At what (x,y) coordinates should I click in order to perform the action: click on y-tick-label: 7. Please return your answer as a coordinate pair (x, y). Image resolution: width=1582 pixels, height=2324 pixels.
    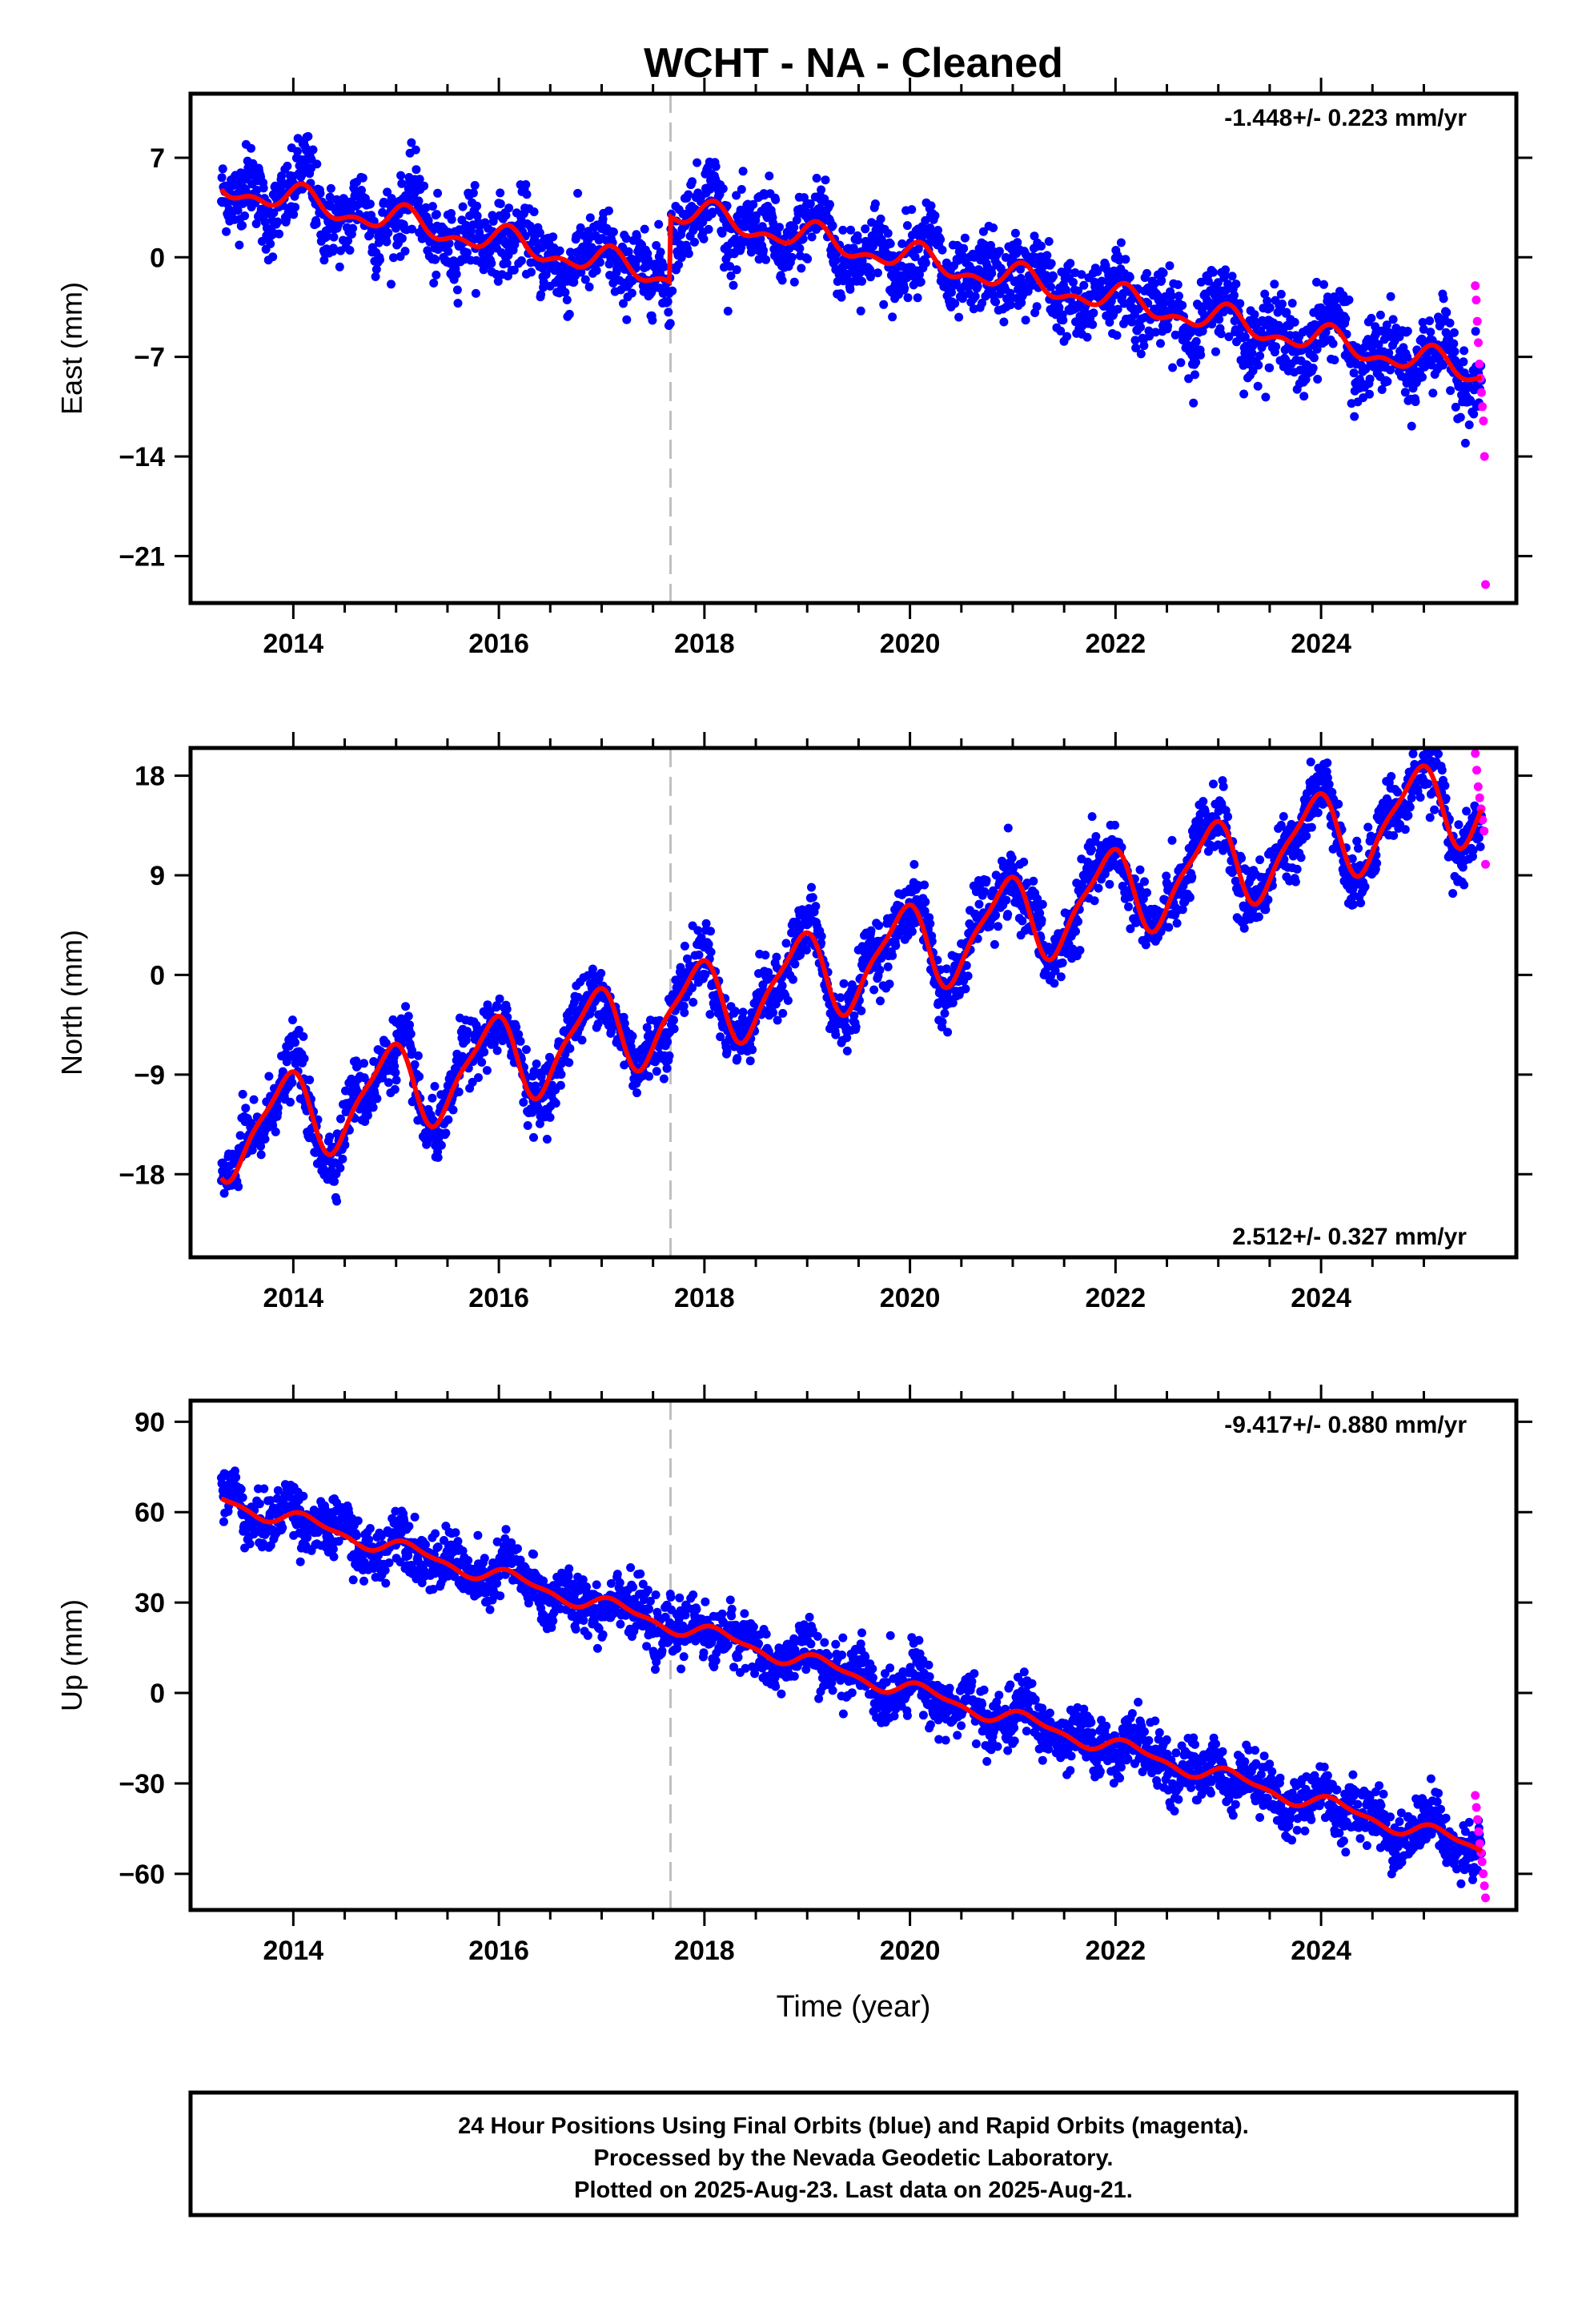
    Looking at the image, I should click on (157, 158).